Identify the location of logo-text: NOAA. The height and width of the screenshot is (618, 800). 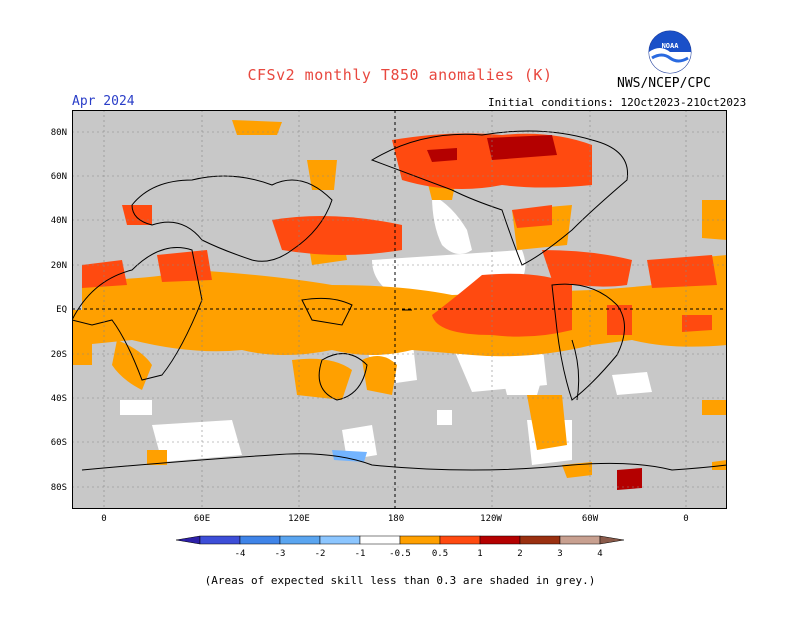
(671, 46).